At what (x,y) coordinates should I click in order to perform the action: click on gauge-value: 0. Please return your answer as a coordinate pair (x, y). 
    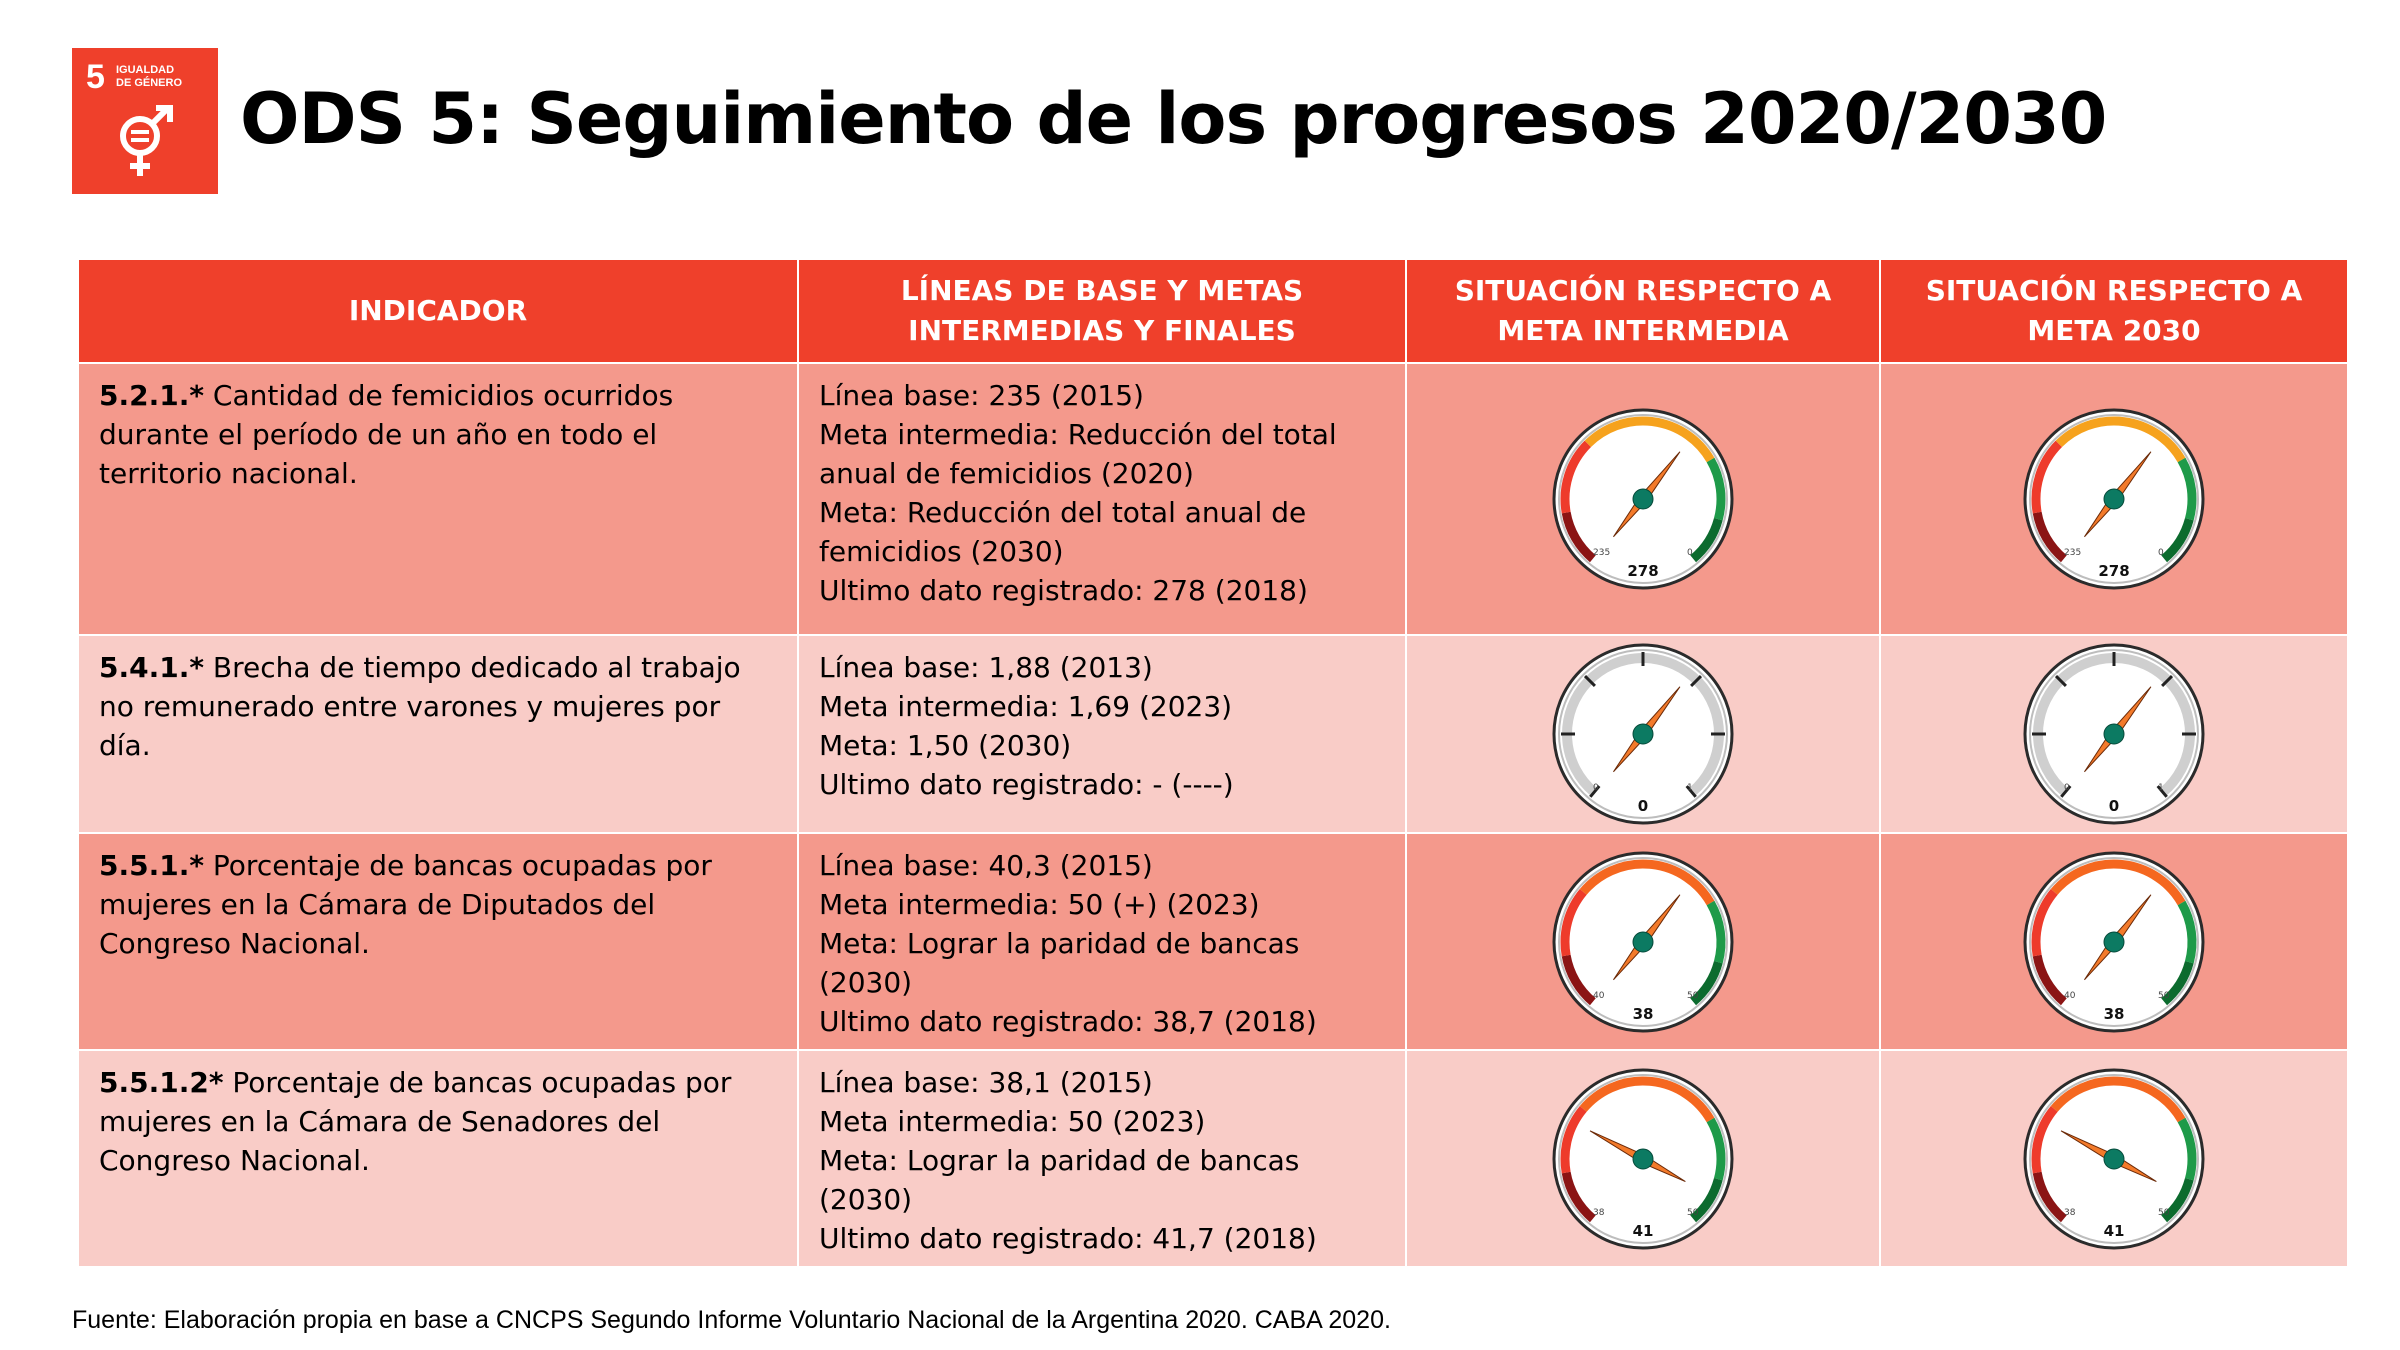
    Looking at the image, I should click on (2114, 806).